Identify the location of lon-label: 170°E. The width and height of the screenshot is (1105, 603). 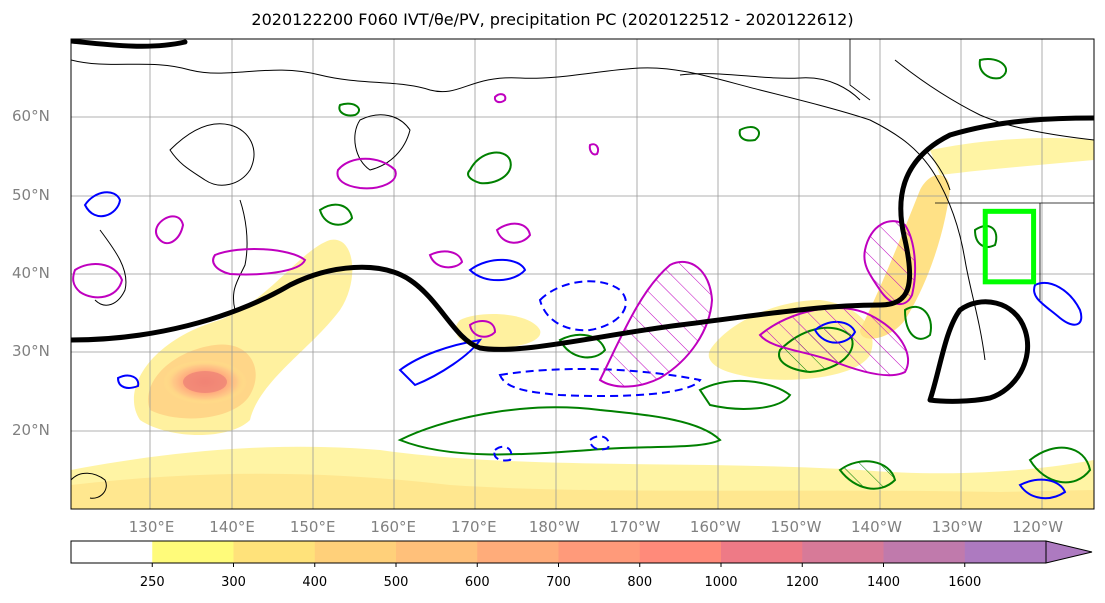
(473, 527).